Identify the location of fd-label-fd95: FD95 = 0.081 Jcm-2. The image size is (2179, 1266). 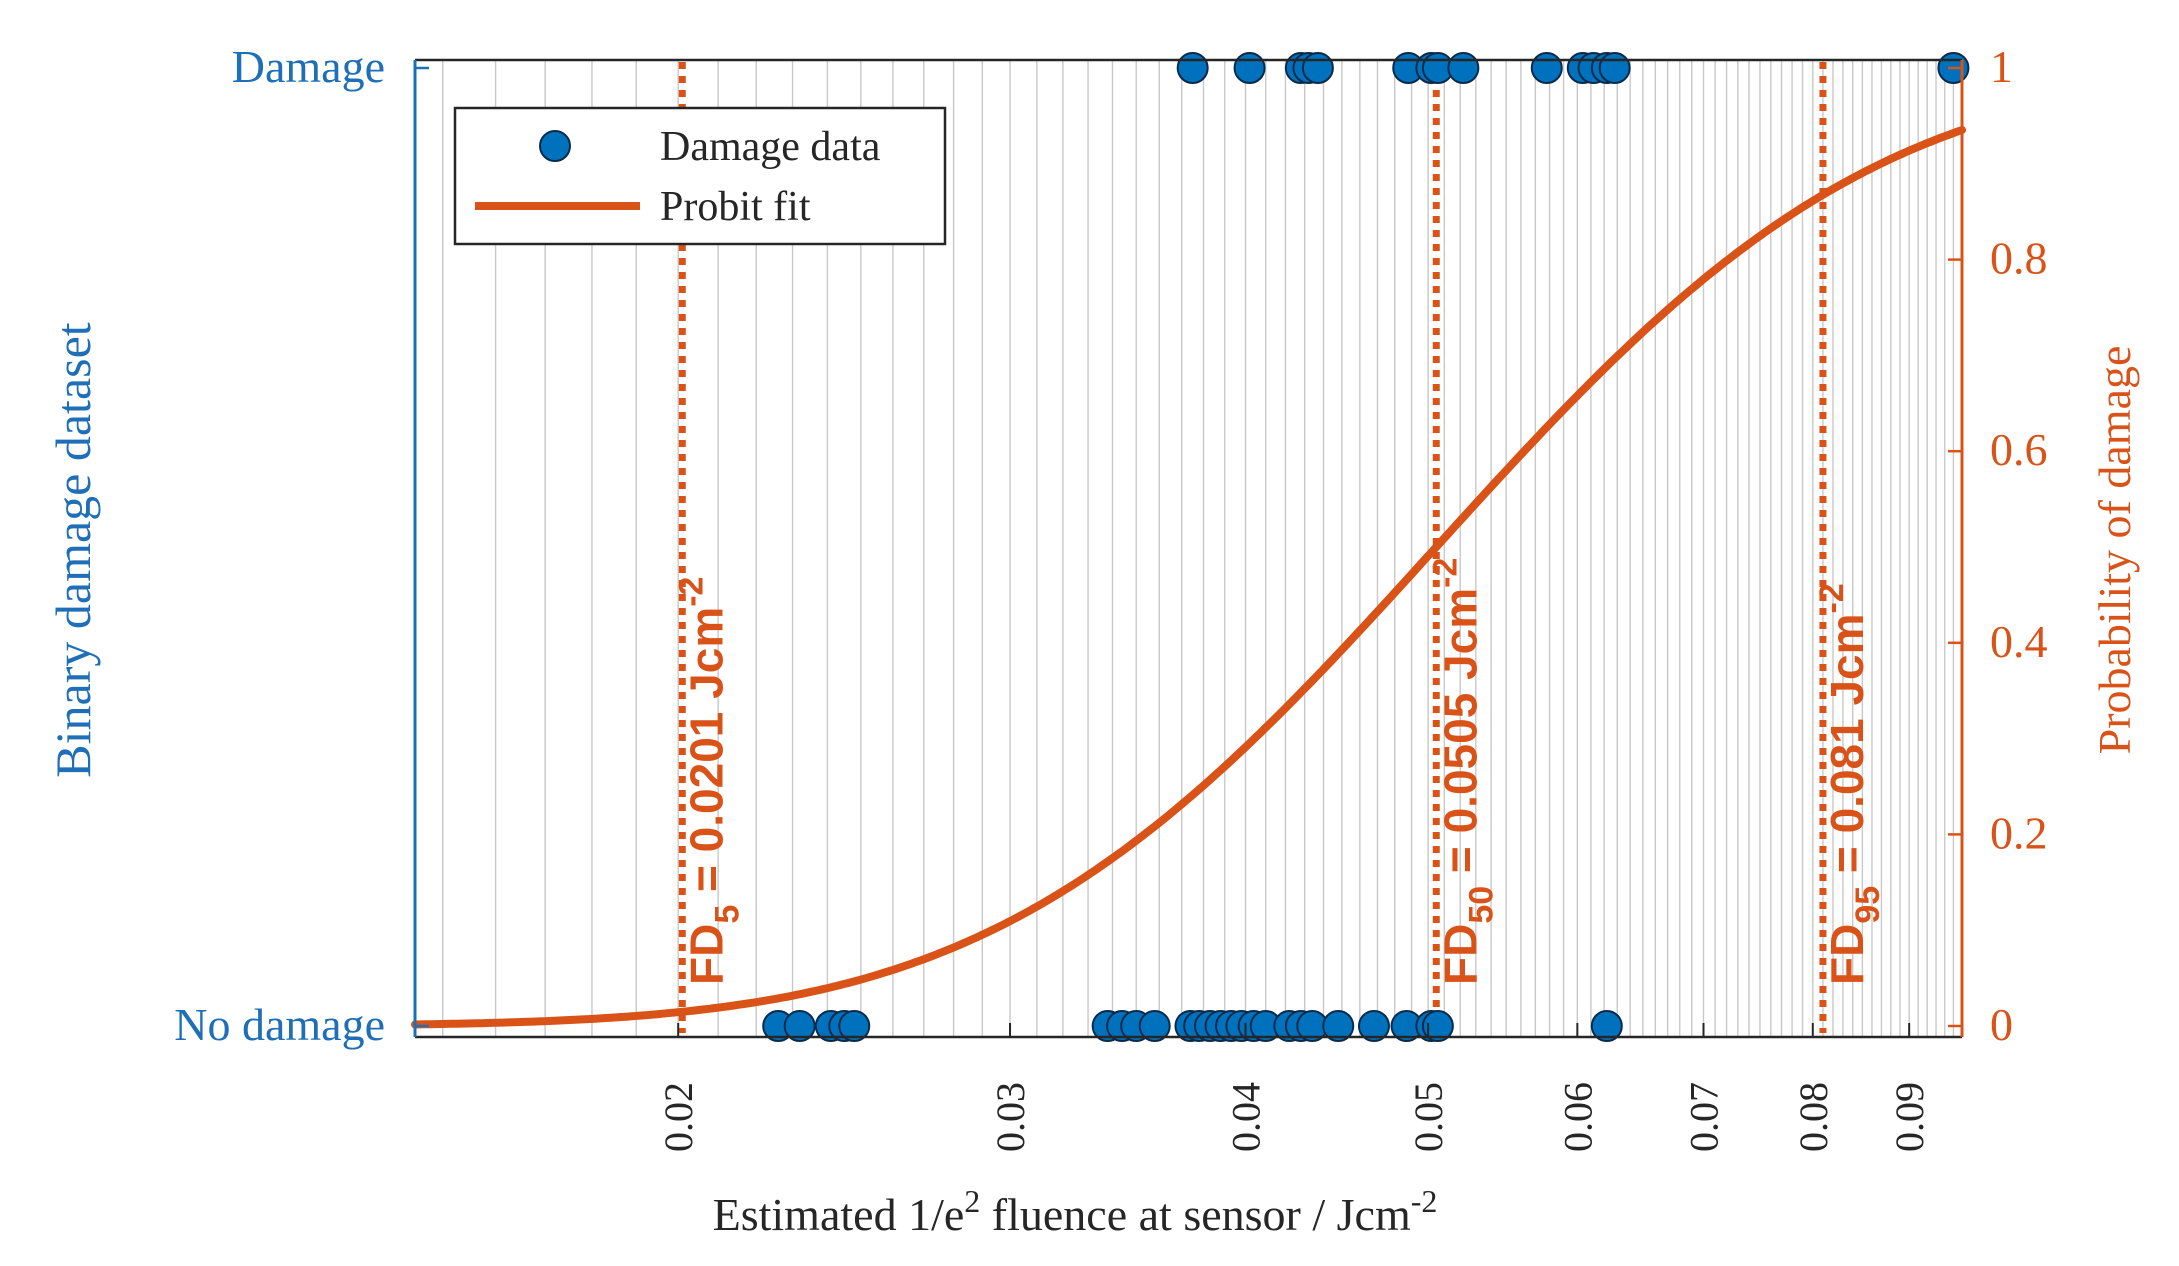
(1850, 784).